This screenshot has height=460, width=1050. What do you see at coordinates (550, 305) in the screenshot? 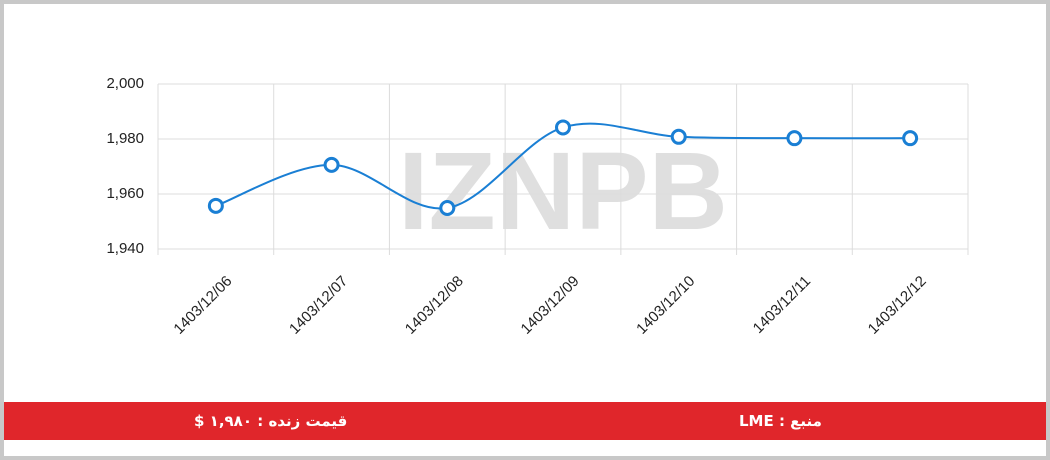
I see `x-tick-label: 1403/12/09` at bounding box center [550, 305].